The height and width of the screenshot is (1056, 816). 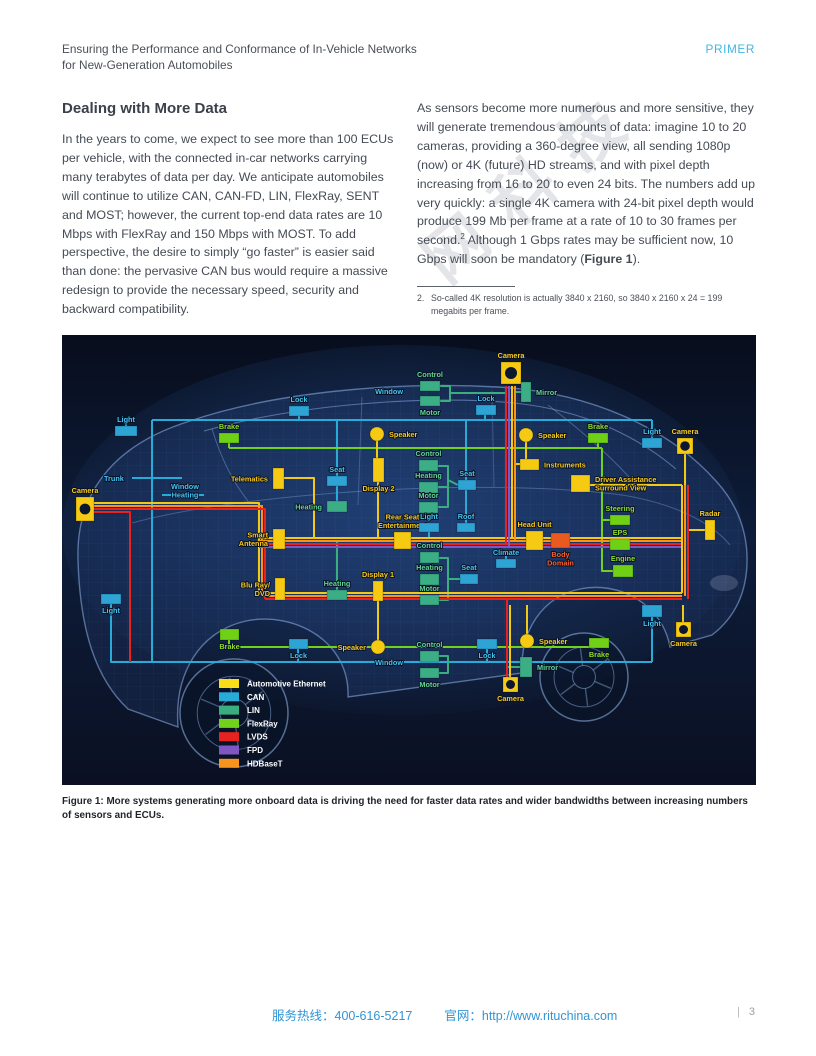 I want to click on node-head-unit: Head Unit, so click(x=534, y=535).